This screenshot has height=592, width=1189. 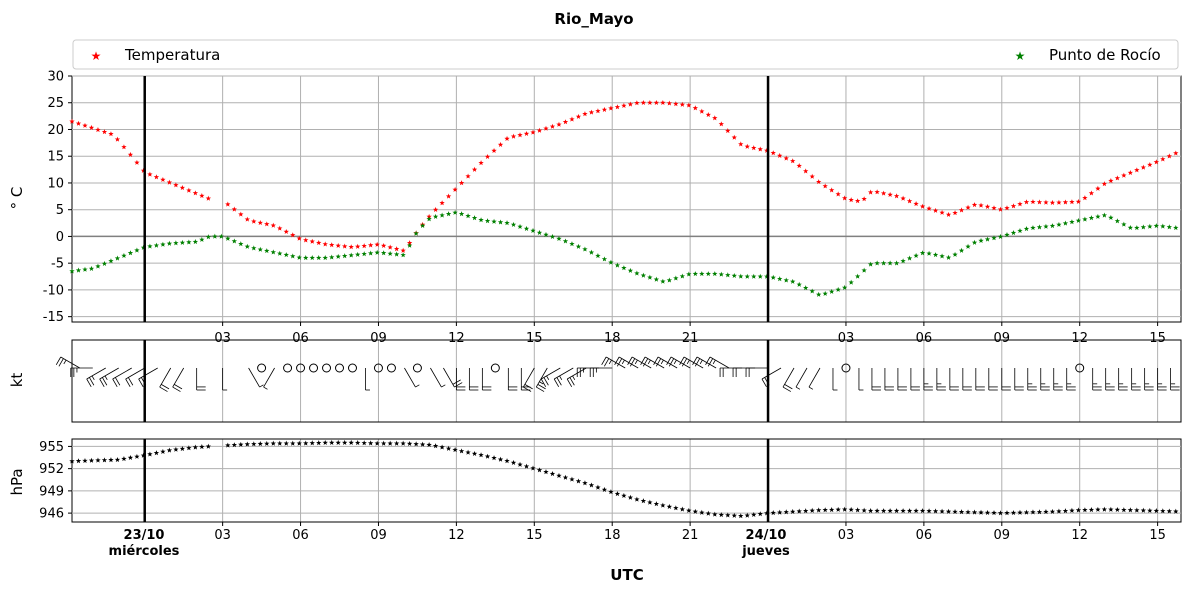 I want to click on panel-frame, so click(x=626, y=381).